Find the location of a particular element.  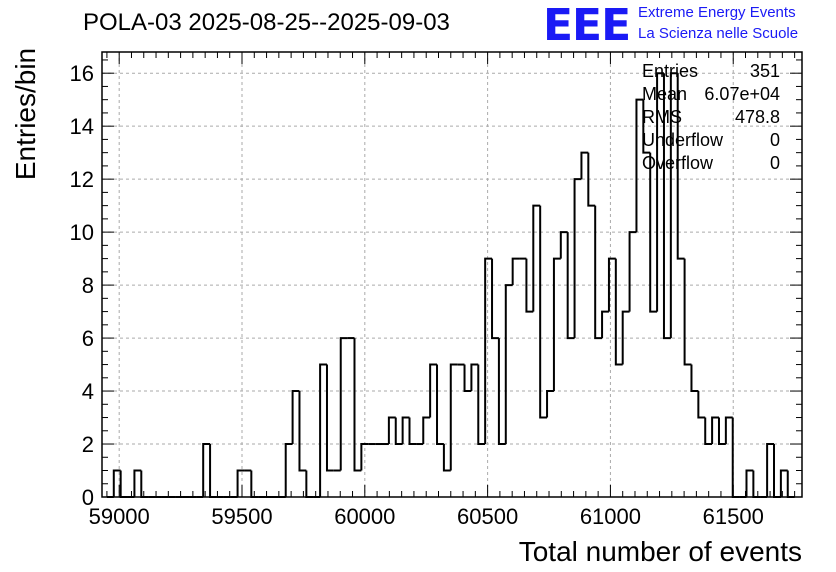

y-tick-label: 16 is located at coordinates (82, 73).